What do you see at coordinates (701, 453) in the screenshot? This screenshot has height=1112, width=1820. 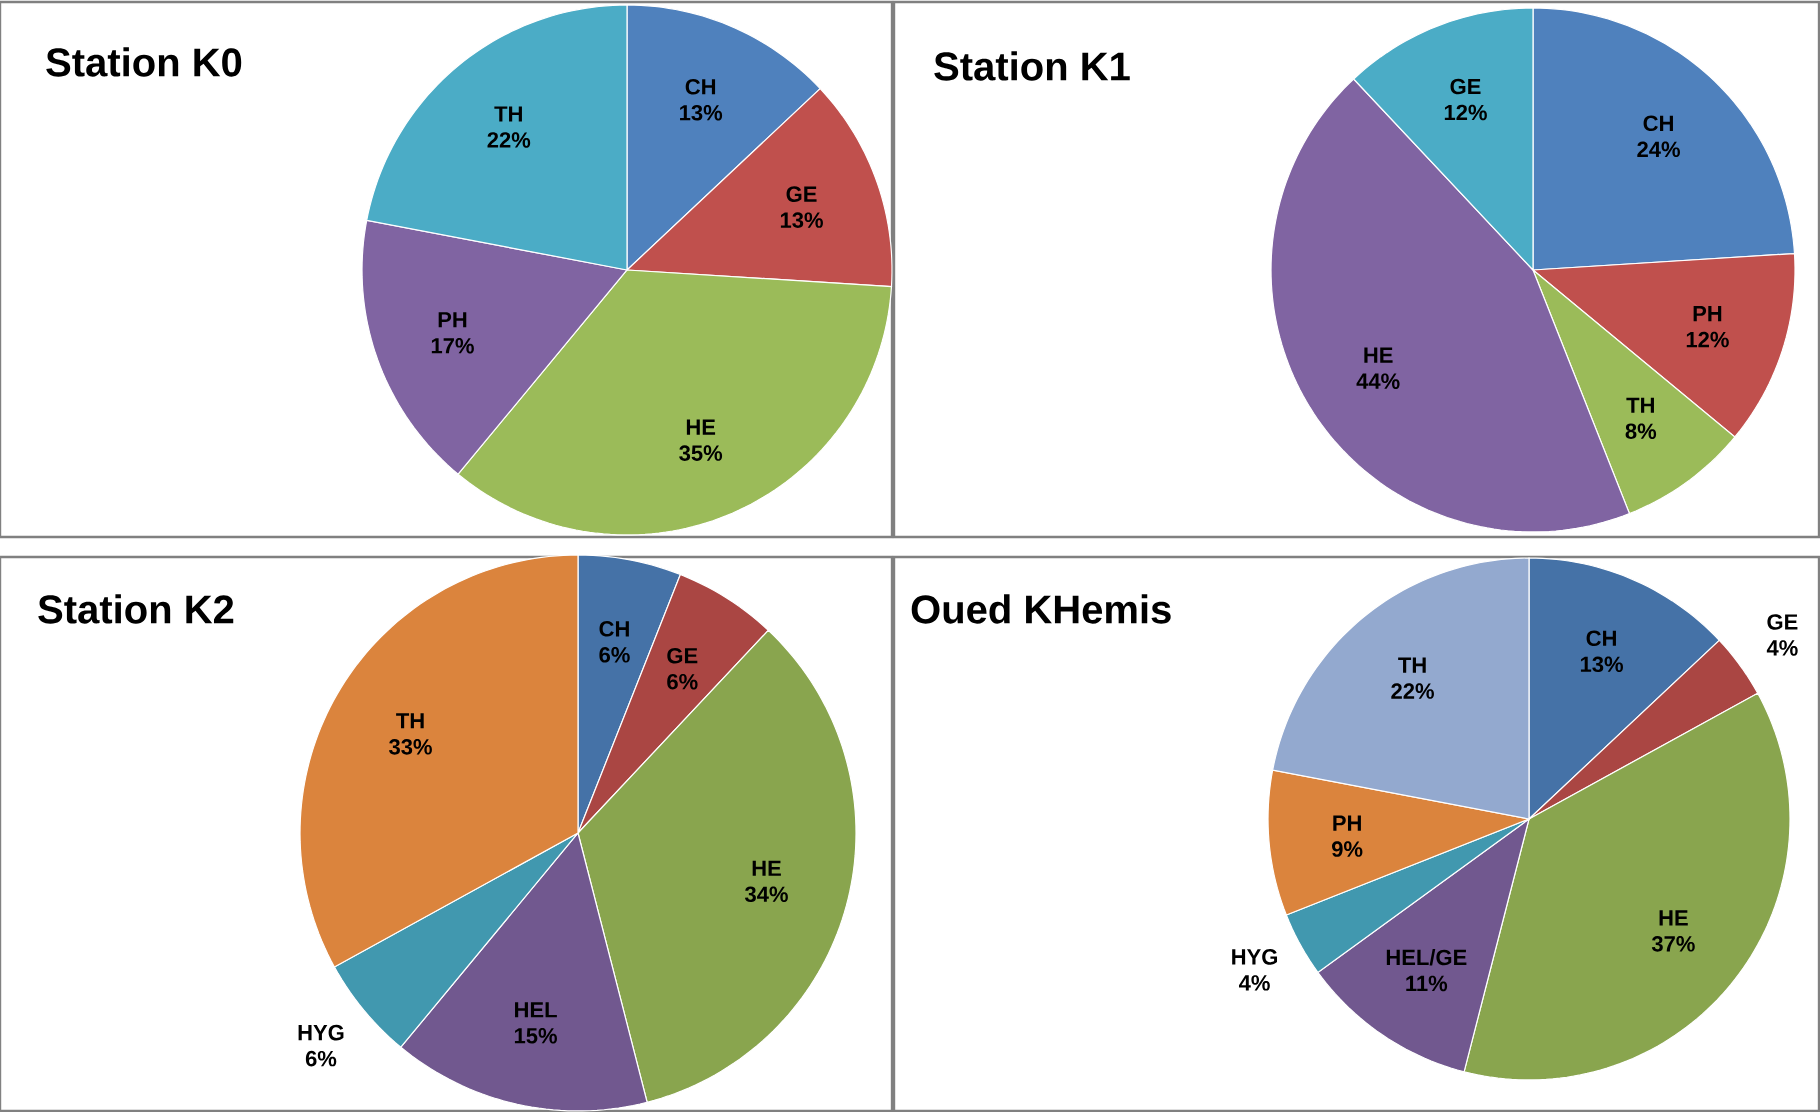 I see `data-label: 35%` at bounding box center [701, 453].